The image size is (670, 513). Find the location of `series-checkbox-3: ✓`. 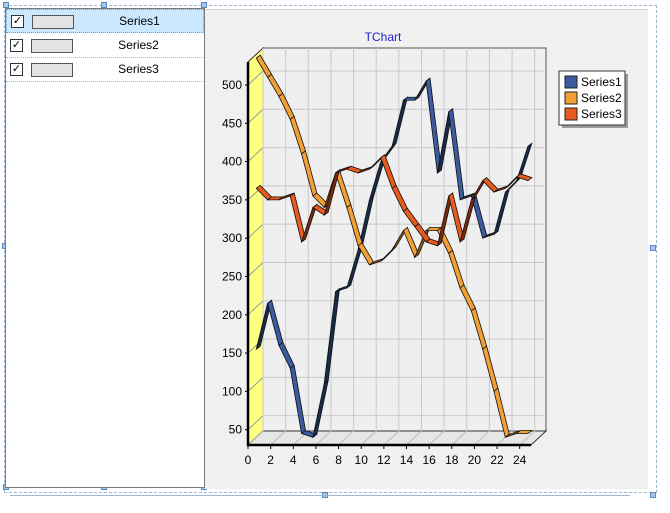

series-checkbox-3: ✓ is located at coordinates (16, 69).